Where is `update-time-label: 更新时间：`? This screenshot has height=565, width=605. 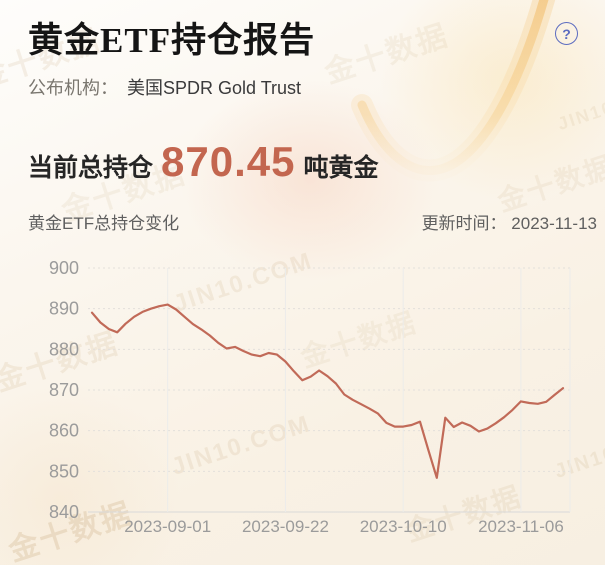 update-time-label: 更新时间： is located at coordinates (464, 223).